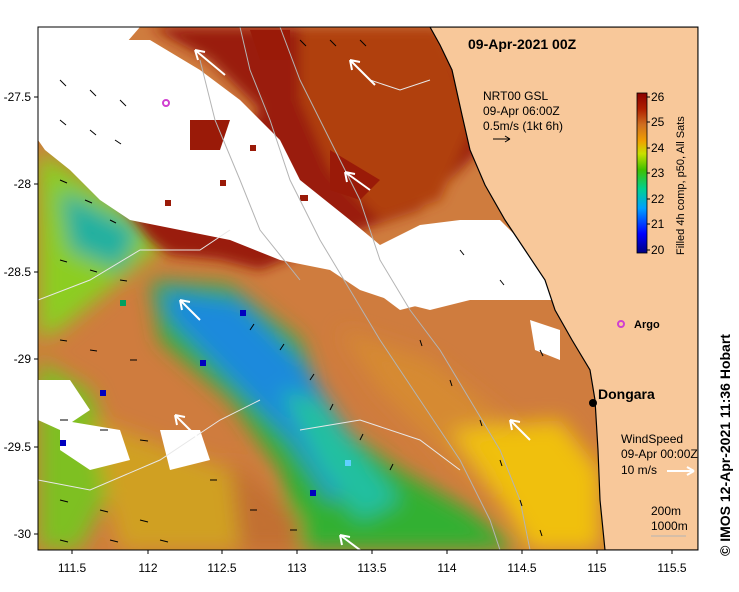  Describe the element at coordinates (658, 173) in the screenshot. I see `colorbar-tick: 23` at that location.